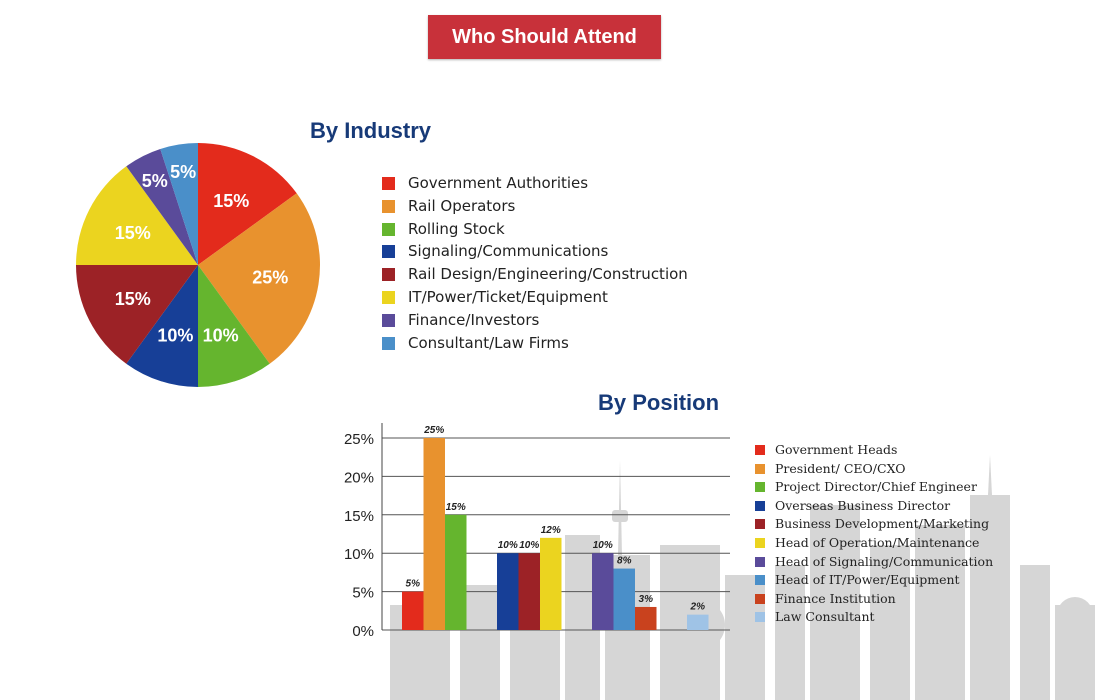 Image resolution: width=1100 pixels, height=700 pixels. I want to click on legend-label: Head of IT/Power/Equipment, so click(867, 580).